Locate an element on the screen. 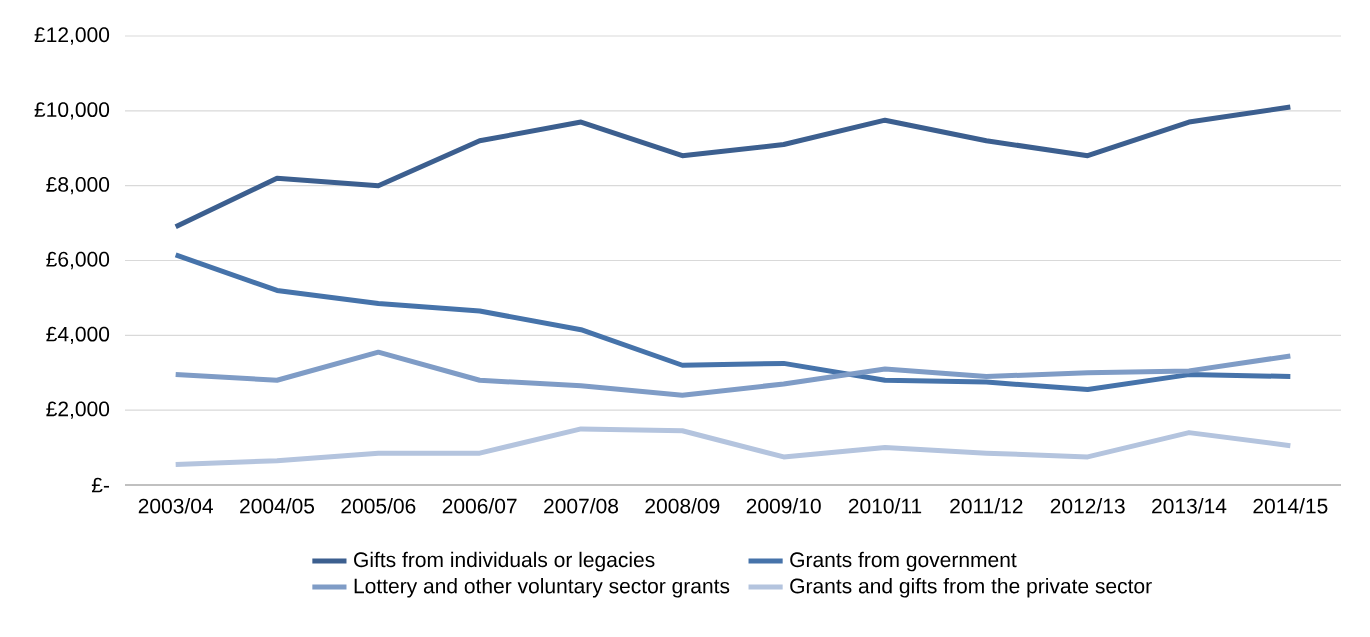 The height and width of the screenshot is (637, 1370). legend-label: Lottery and other voluntary sector grants is located at coordinates (542, 587).